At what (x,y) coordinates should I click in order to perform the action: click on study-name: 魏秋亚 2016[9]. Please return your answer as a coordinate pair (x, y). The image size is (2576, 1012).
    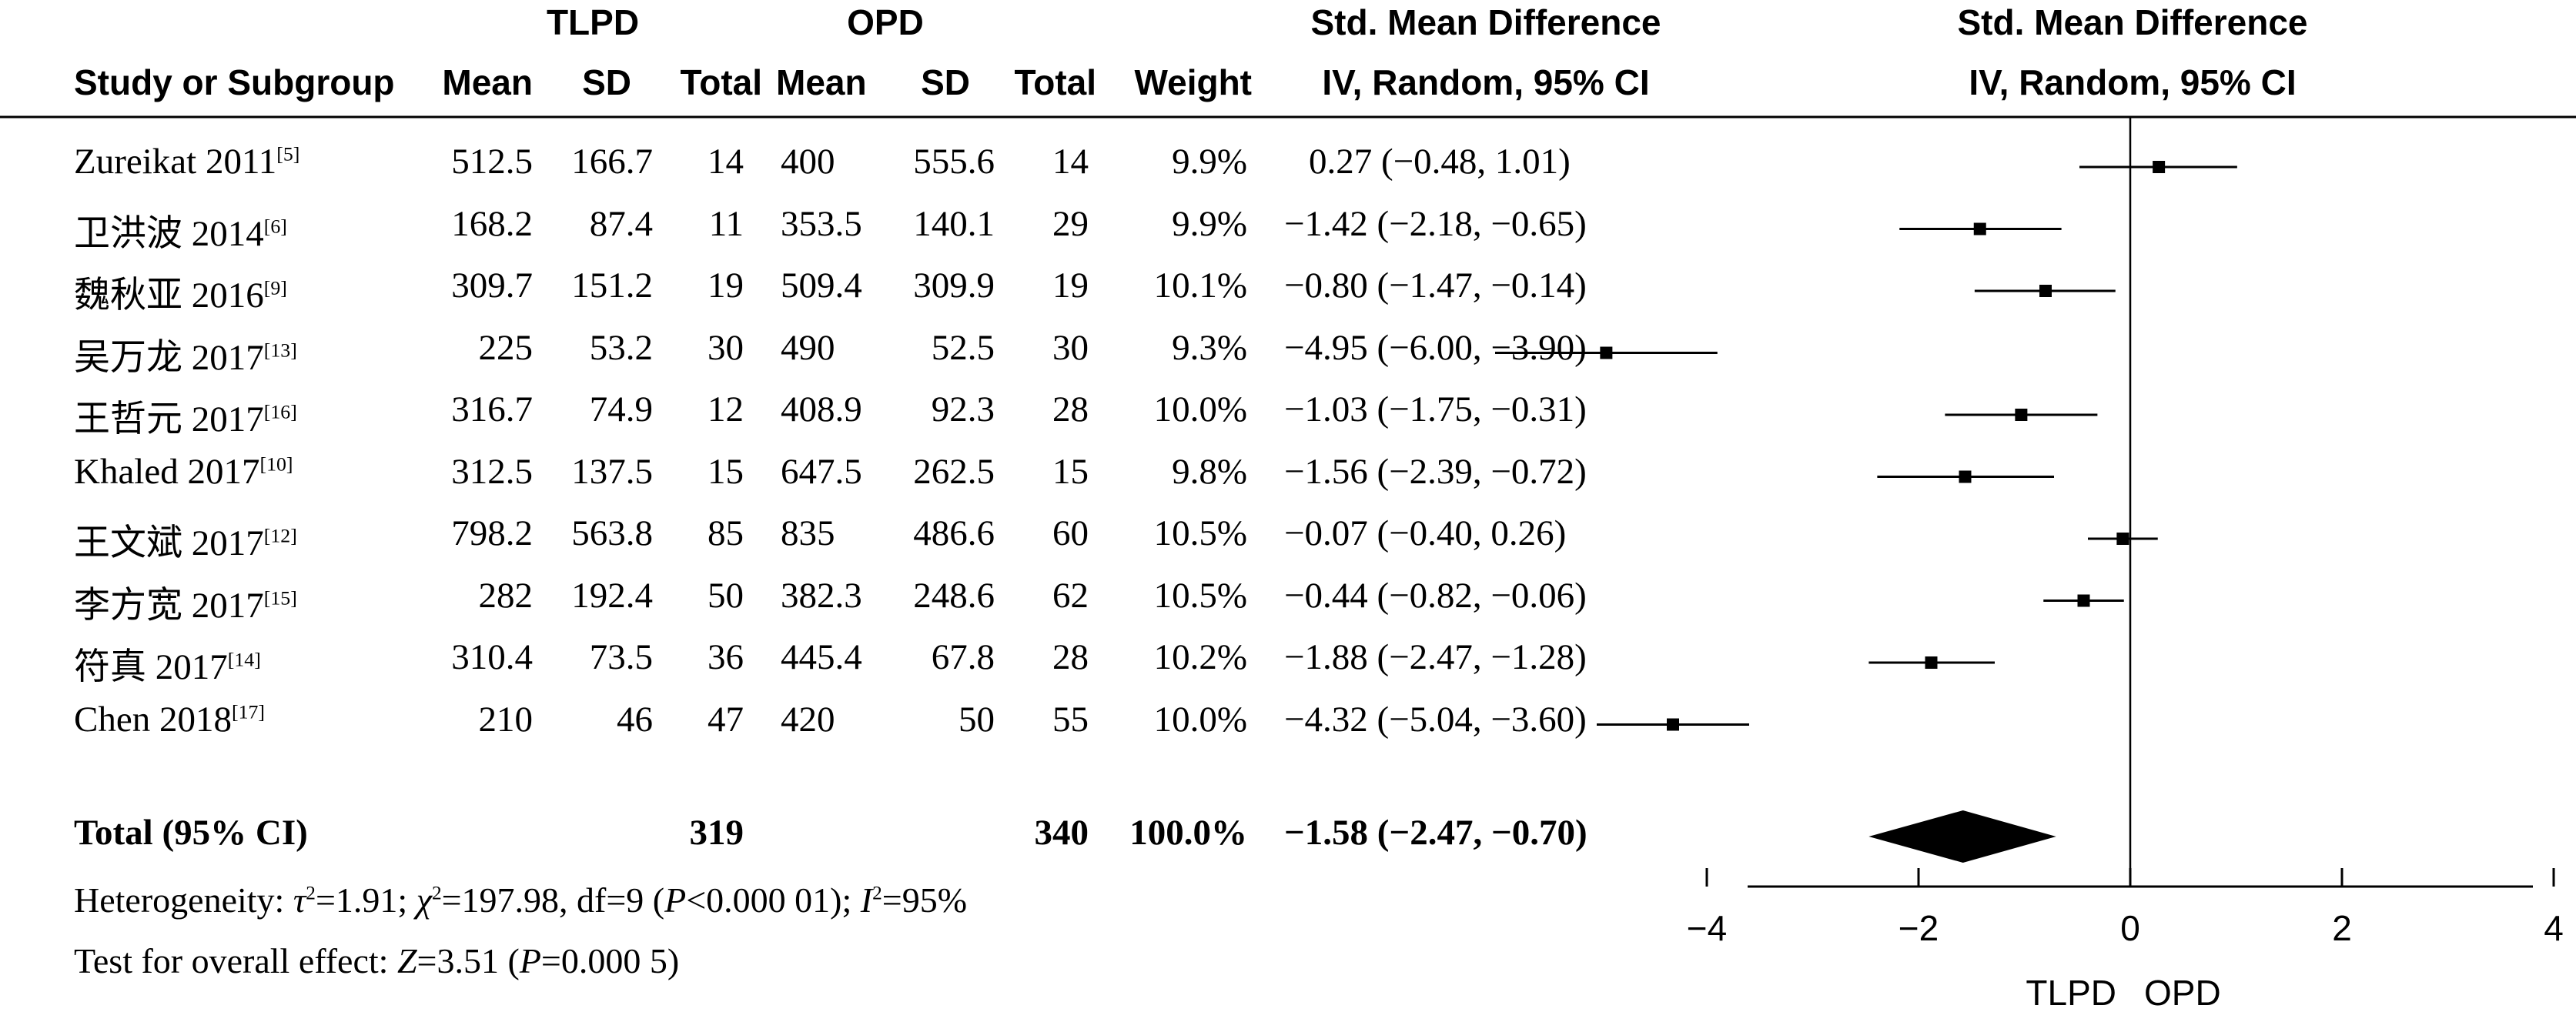
    Looking at the image, I should click on (180, 291).